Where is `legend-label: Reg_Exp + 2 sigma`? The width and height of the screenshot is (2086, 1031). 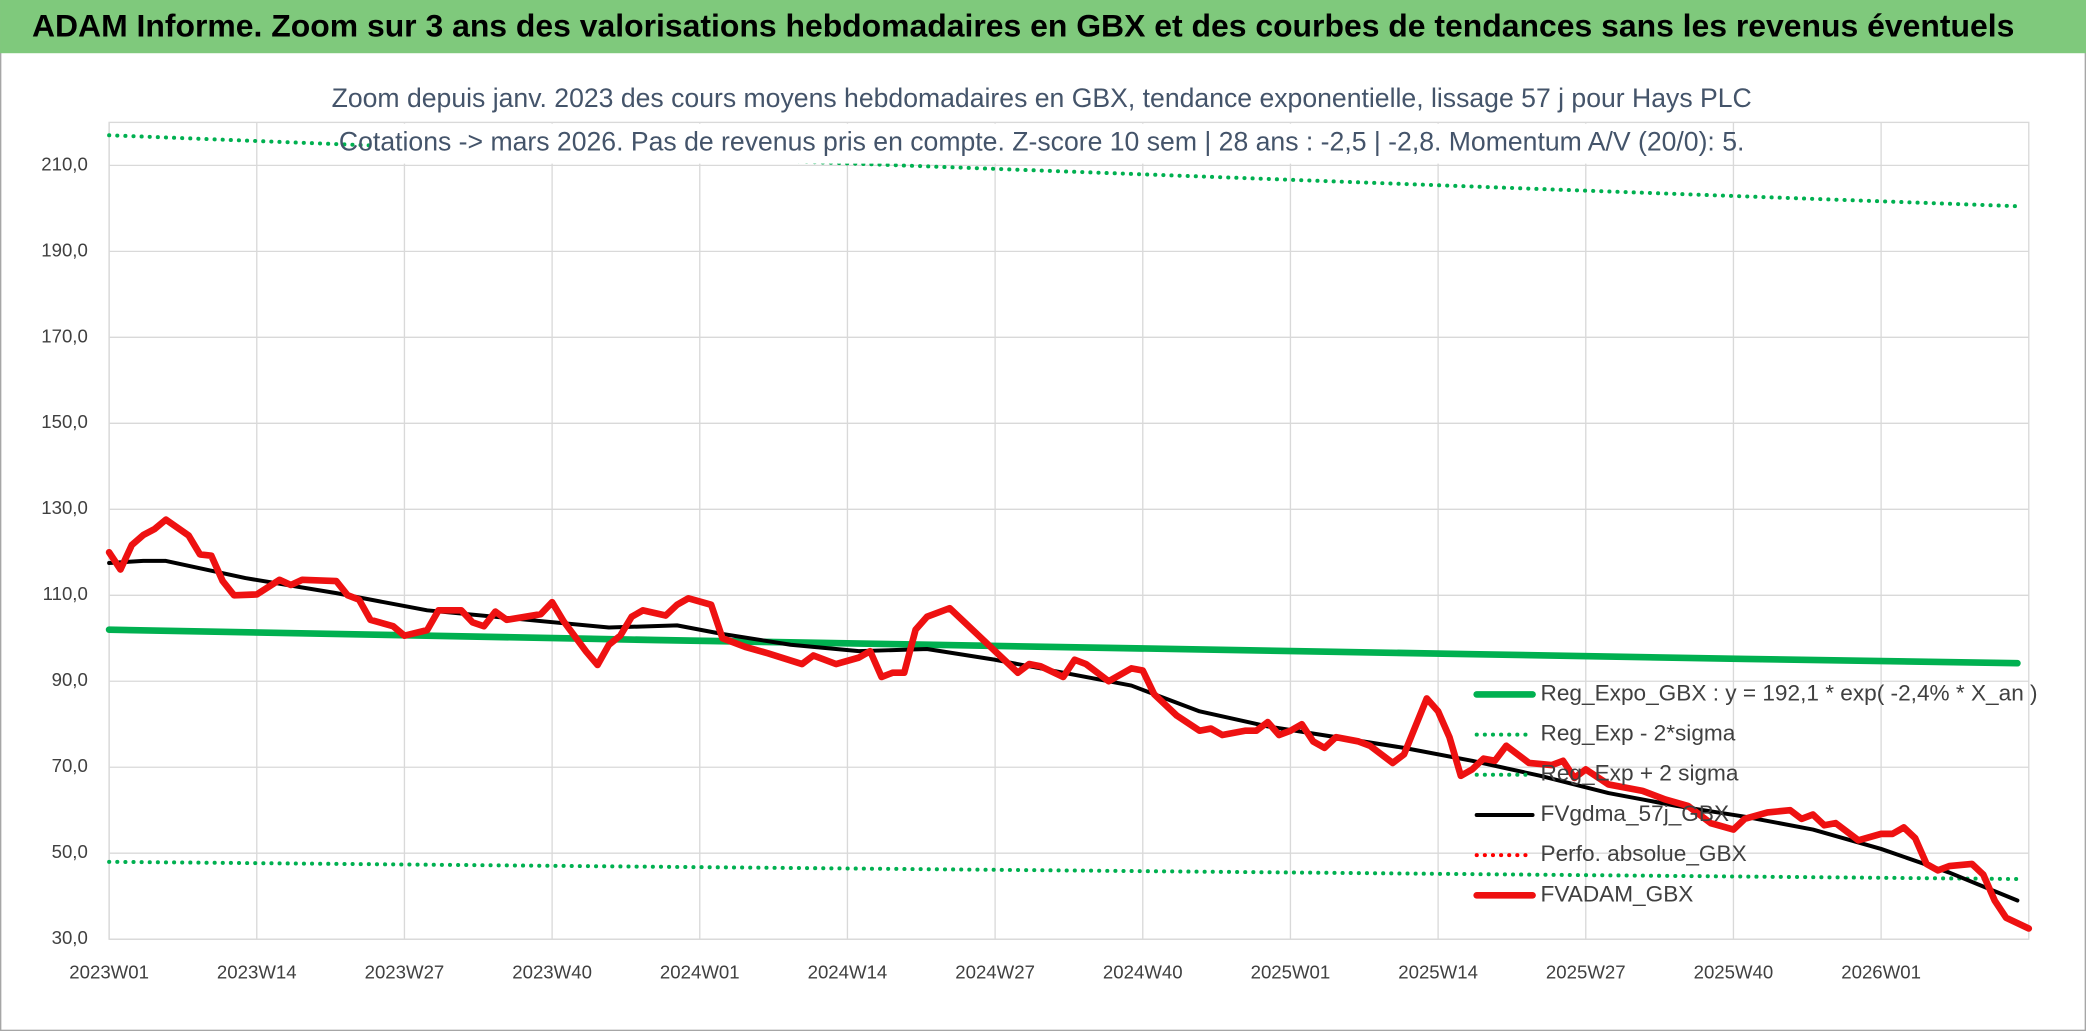
legend-label: Reg_Exp + 2 sigma is located at coordinates (1640, 773).